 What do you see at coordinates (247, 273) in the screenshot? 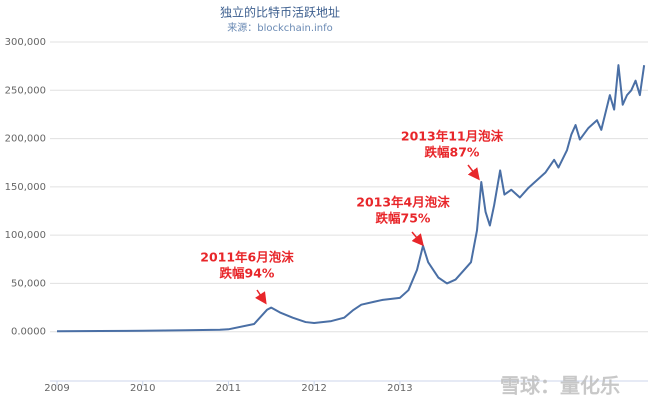
I see `annotation: 跌幅94%` at bounding box center [247, 273].